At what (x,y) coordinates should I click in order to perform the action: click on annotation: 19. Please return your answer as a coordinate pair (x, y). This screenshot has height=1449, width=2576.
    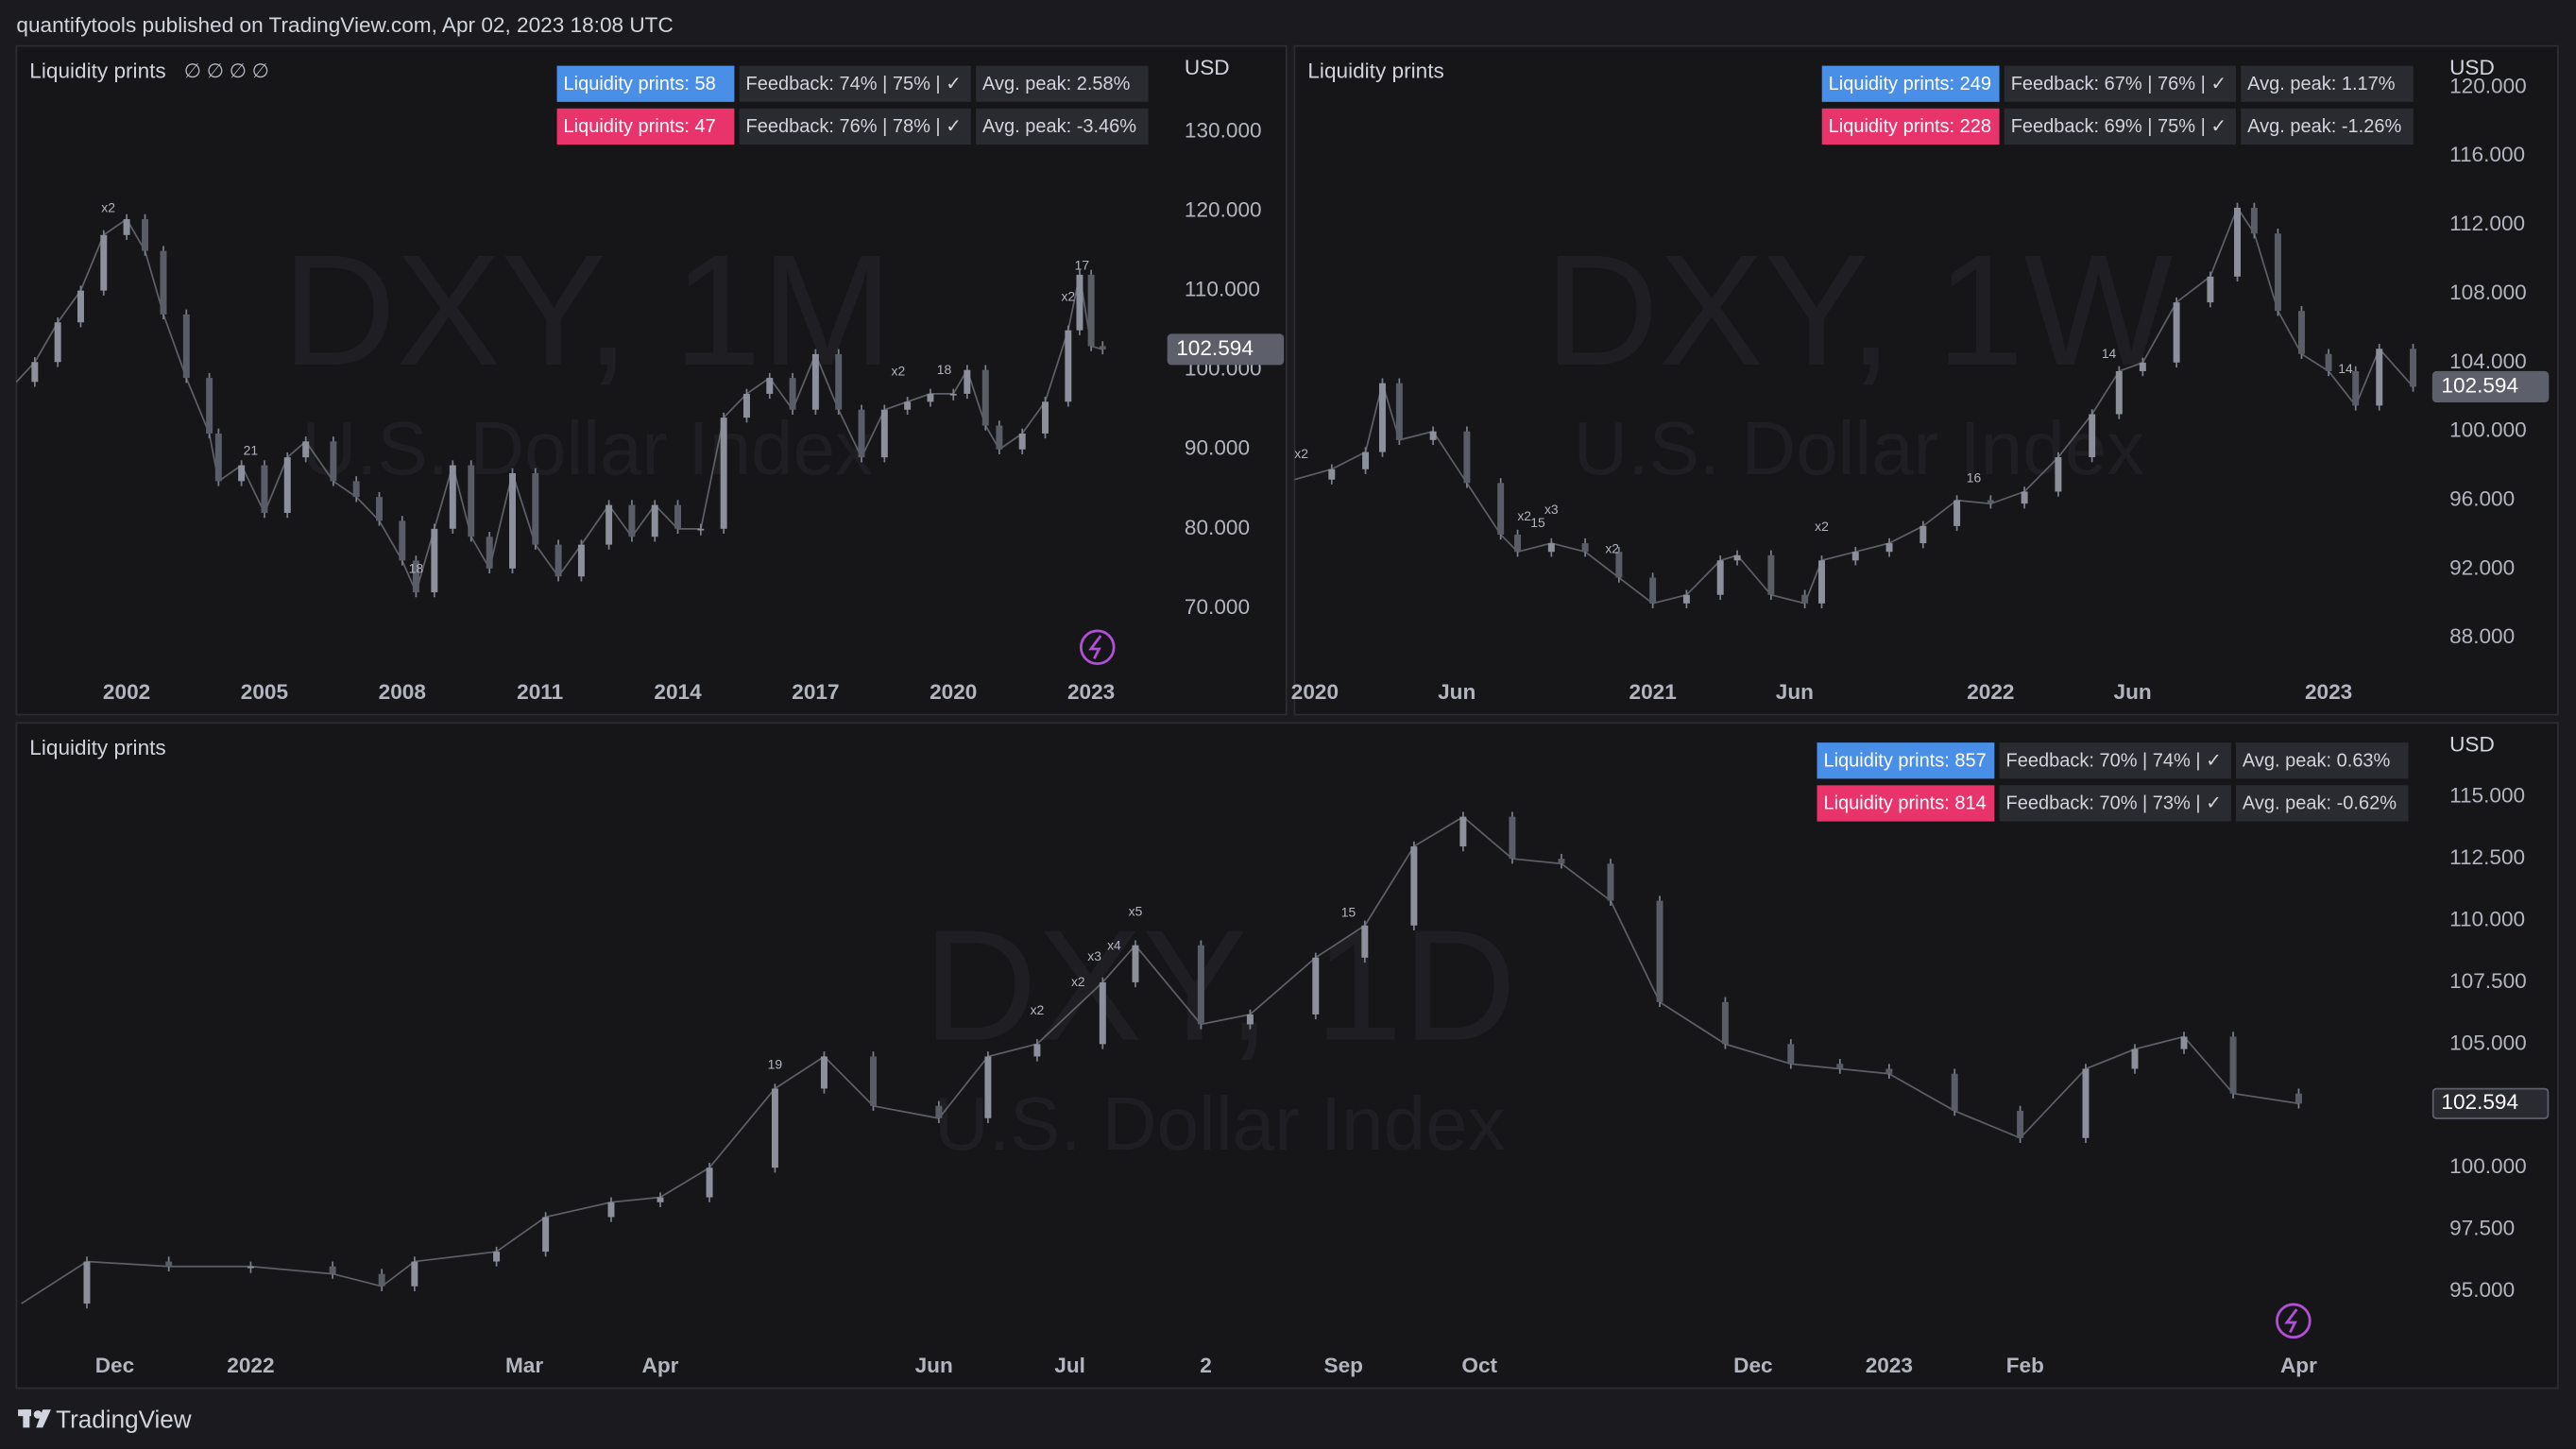
    Looking at the image, I should click on (776, 1064).